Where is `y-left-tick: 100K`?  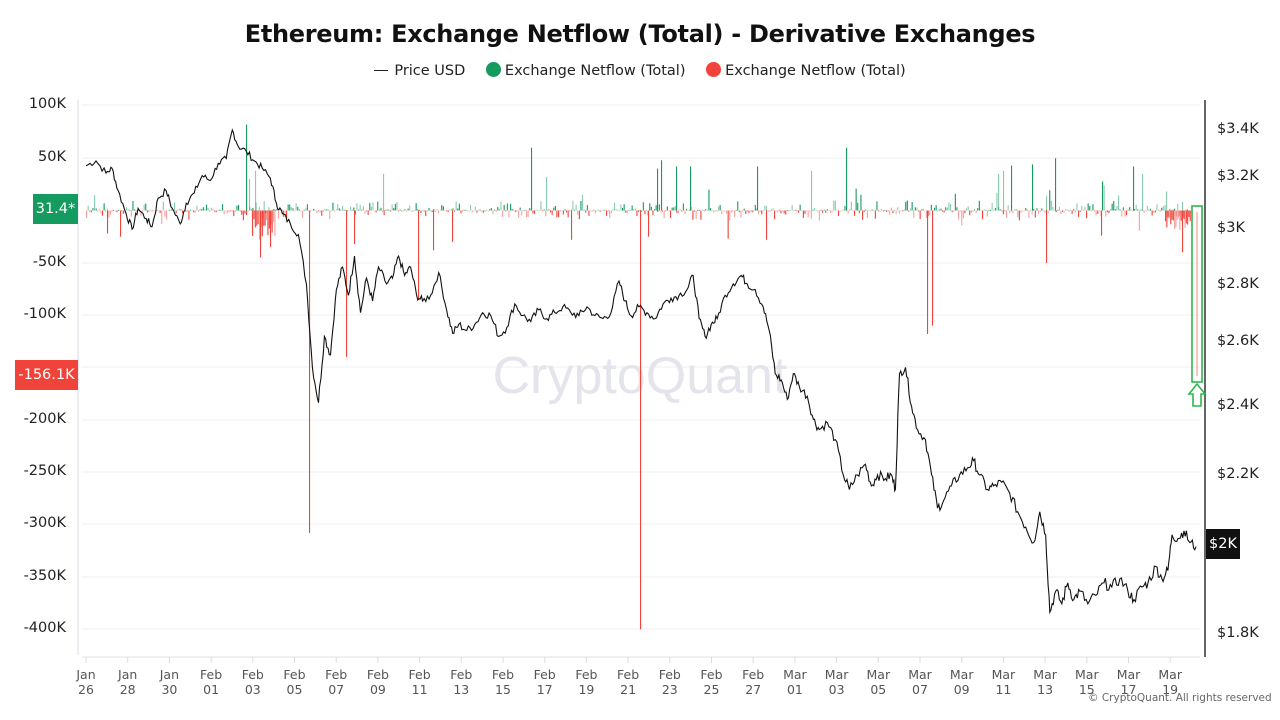
y-left-tick: 100K is located at coordinates (47, 104).